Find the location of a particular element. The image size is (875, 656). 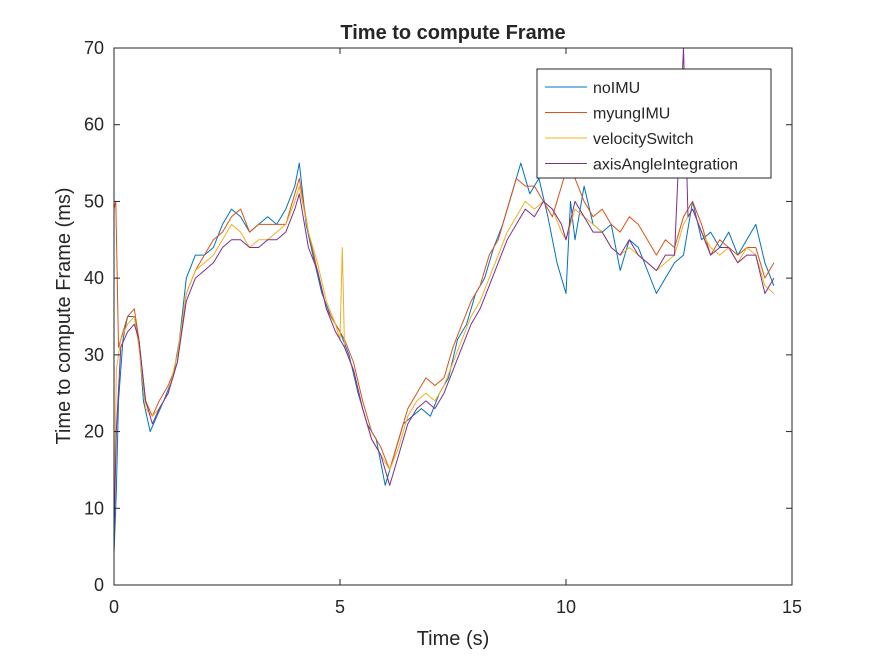

x-tick-label: 10 is located at coordinates (566, 607).